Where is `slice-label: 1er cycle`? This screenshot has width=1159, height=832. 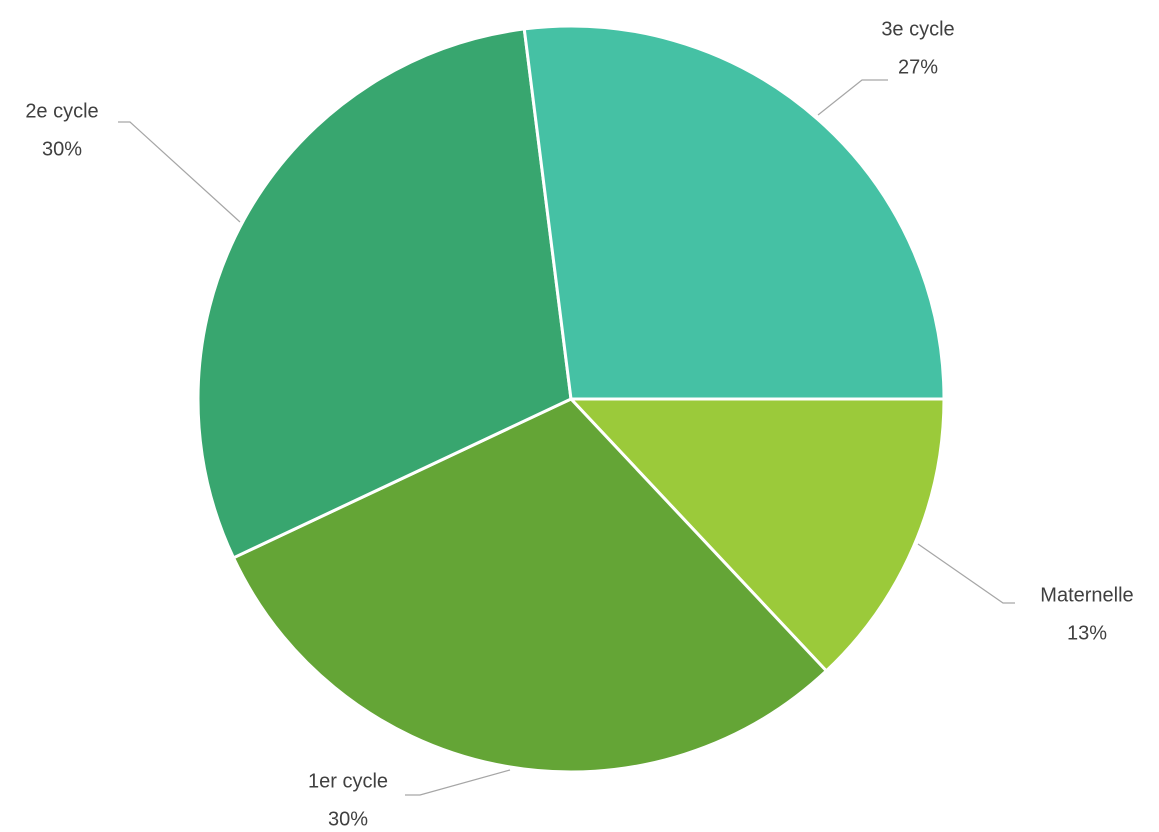
slice-label: 1er cycle is located at coordinates (348, 781).